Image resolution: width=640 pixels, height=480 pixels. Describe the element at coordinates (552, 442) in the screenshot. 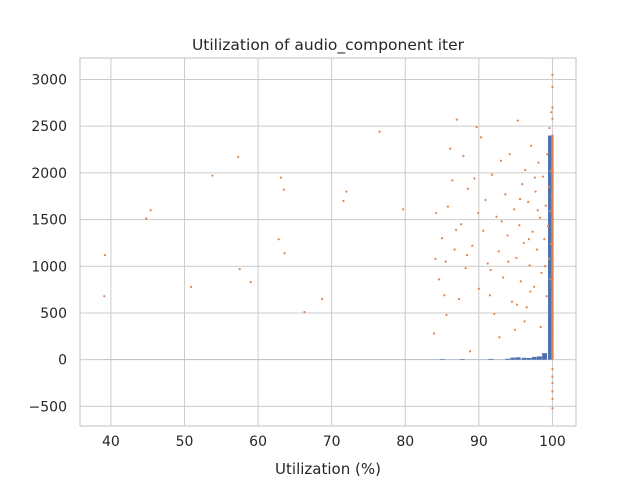

I see `x-tick-label: 100` at that location.